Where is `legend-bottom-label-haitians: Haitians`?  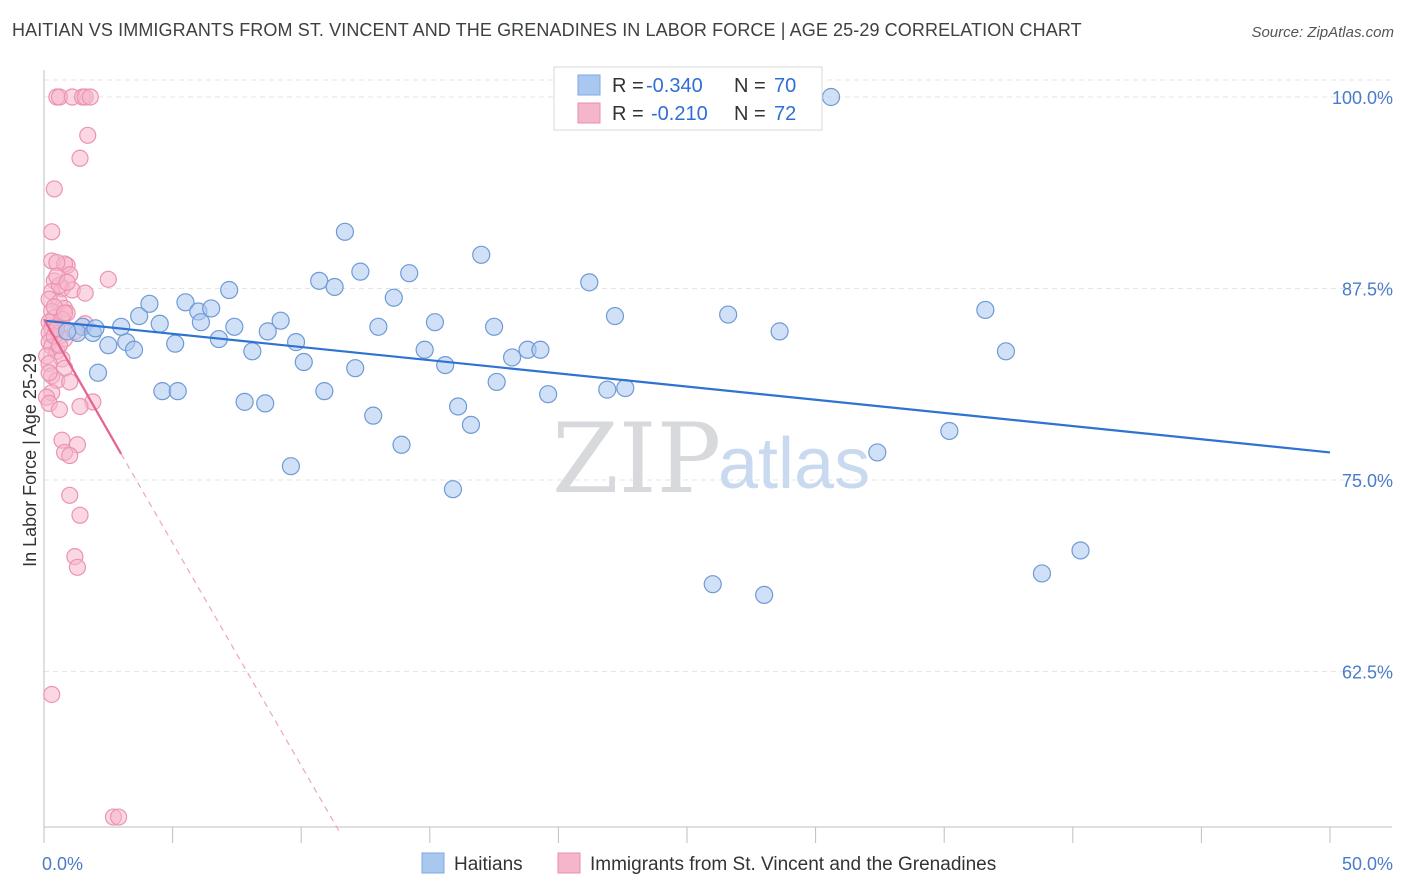
legend-bottom-label-haitians: Haitians is located at coordinates (488, 864).